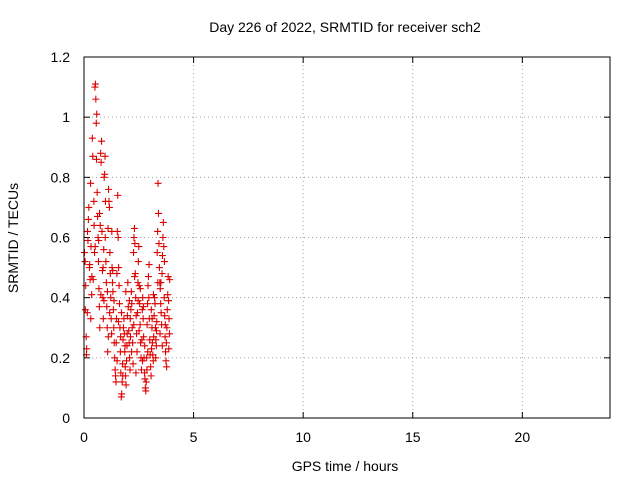 The image size is (640, 480). Describe the element at coordinates (61, 57) in the screenshot. I see `y-tick-label: 1.2` at that location.